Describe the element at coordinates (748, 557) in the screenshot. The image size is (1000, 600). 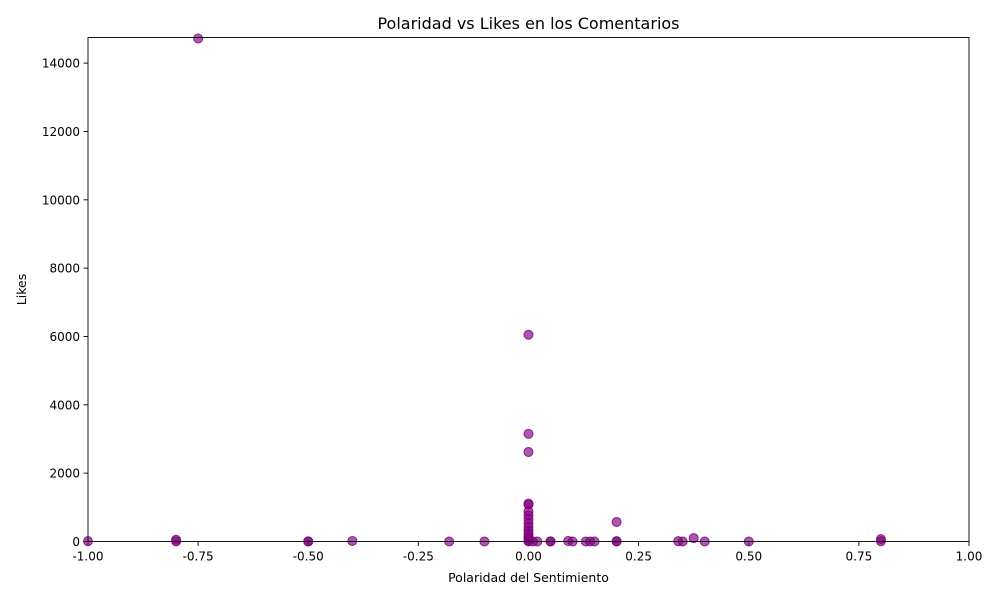
I see `x-tick-label: 0.50` at that location.